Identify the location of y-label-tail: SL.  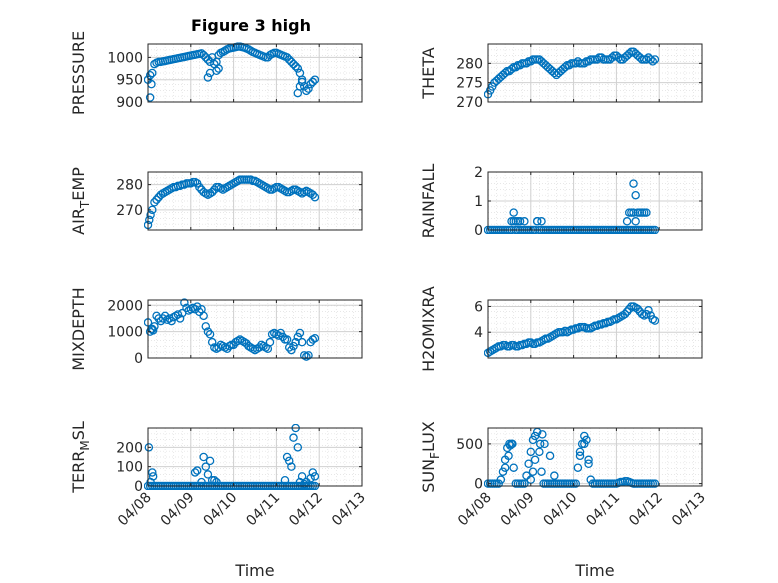
(78, 430).